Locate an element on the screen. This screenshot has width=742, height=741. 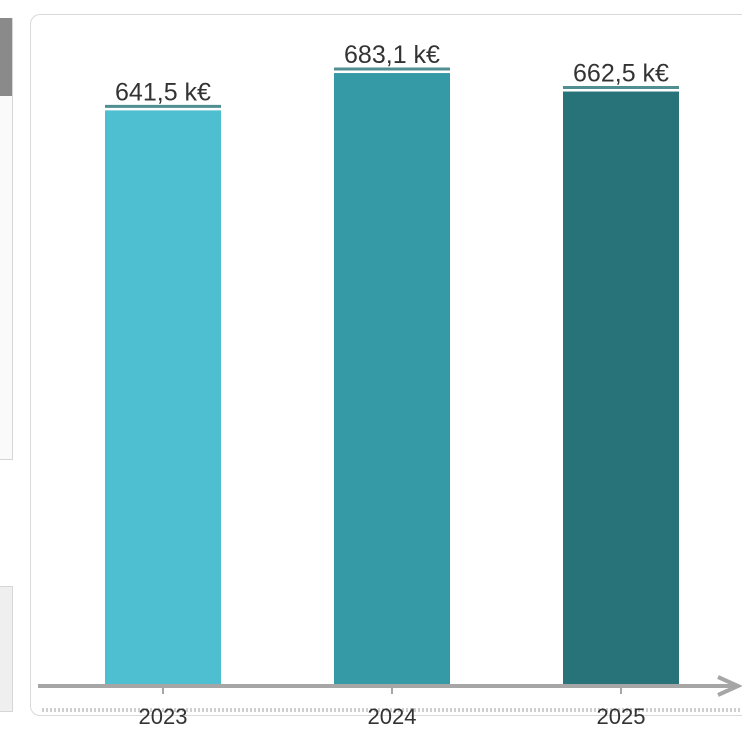
data-label-2024: 683,1 k€ is located at coordinates (392, 55).